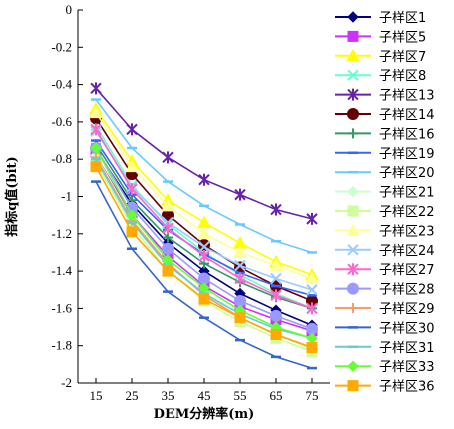 This screenshot has height=429, width=454. What do you see at coordinates (69, 9) in the screenshot?
I see `y-tick-label: 0` at bounding box center [69, 9].